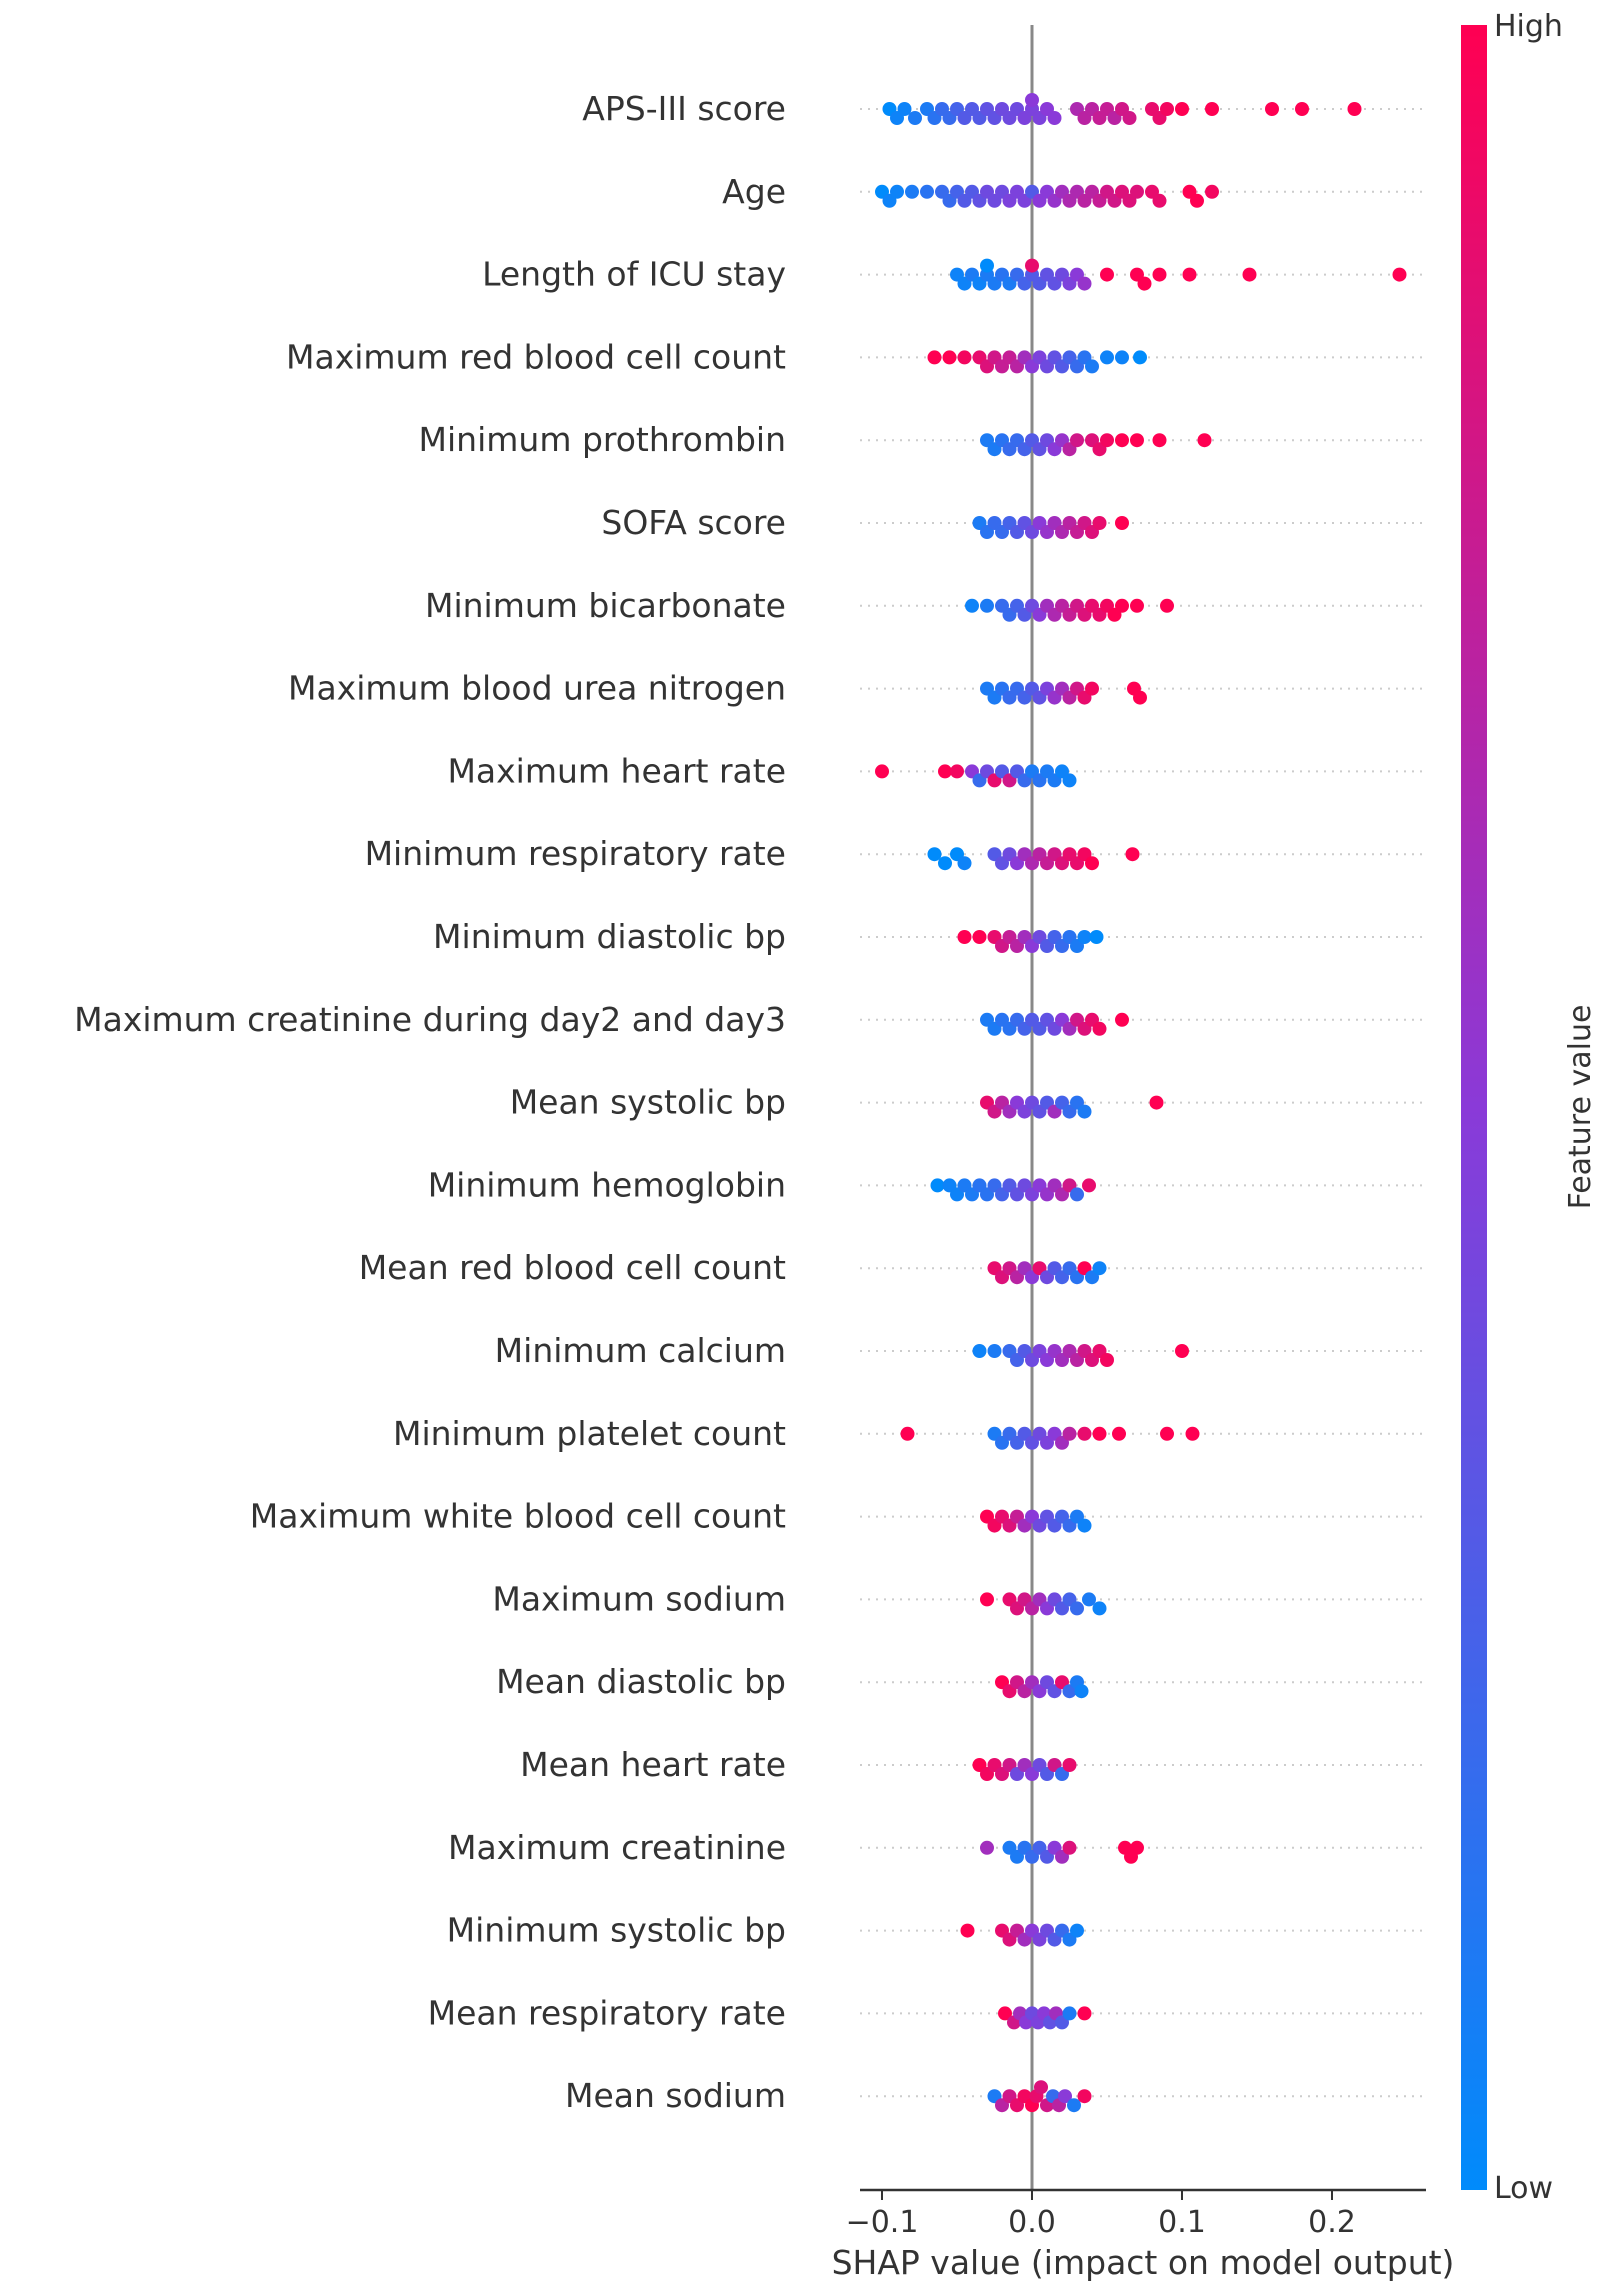 The image size is (1599, 2291). What do you see at coordinates (641, 1681) in the screenshot?
I see `feature-label: Mean diastolic bp` at bounding box center [641, 1681].